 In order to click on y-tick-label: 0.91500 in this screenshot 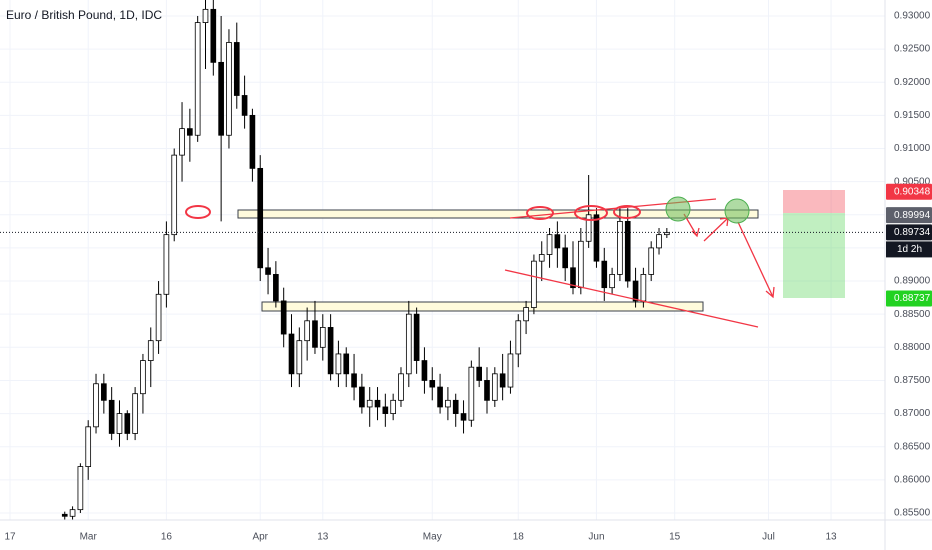, I will do `click(912, 115)`.